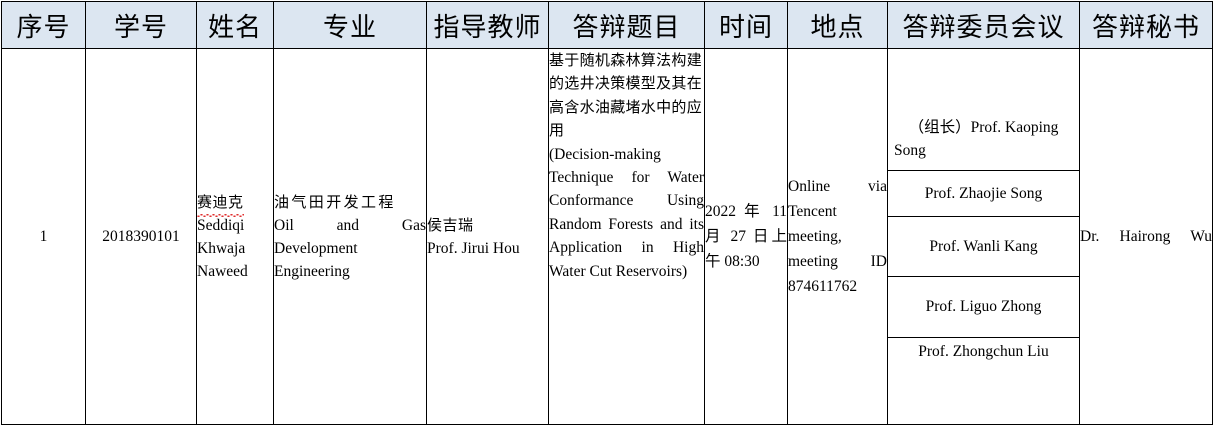  I want to click on table-header-row: 序号 学号 姓名 专业 指导教师 答辩题目 时间 地点 答辩委员会议 答辩秘书, so click(607, 25).